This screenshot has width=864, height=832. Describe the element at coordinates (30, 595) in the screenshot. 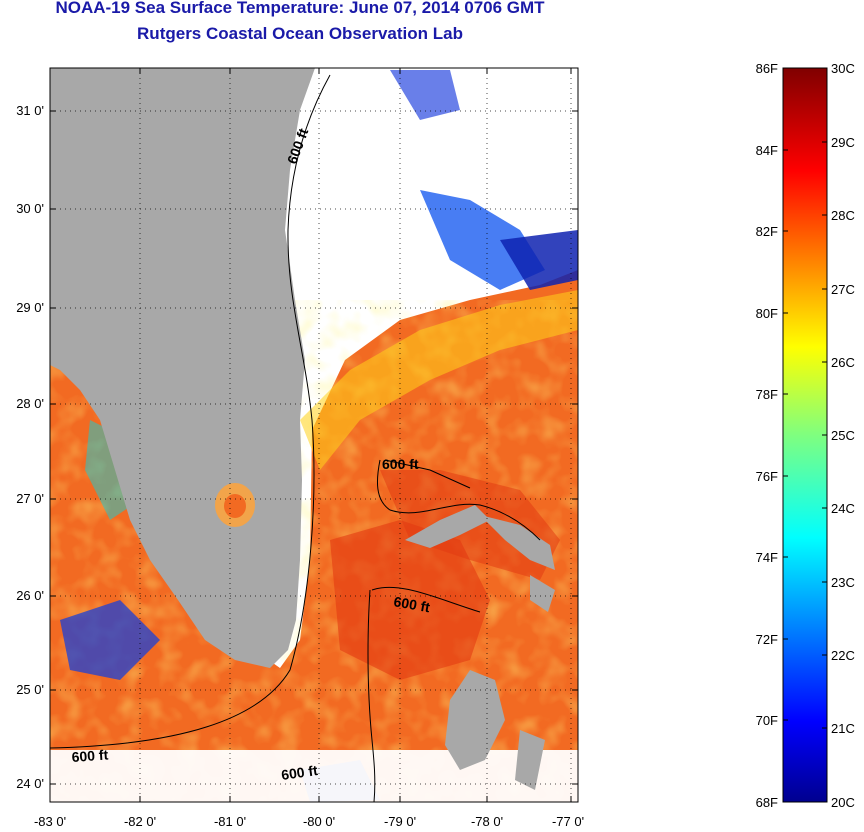

I see `lat-tick-label: 26 0'` at that location.